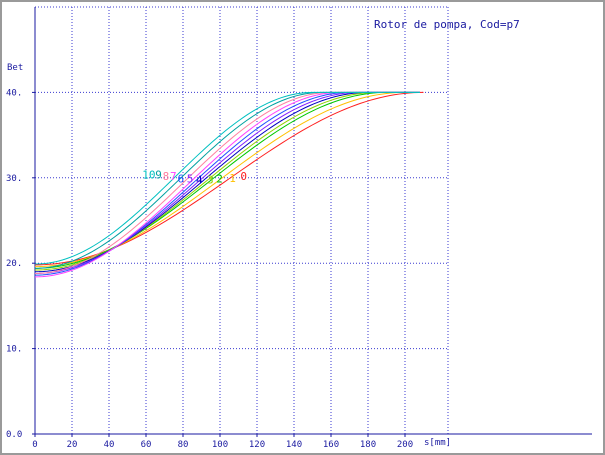 The height and width of the screenshot is (455, 605). Describe the element at coordinates (34, 445) in the screenshot. I see `x-tick-label-0: 0` at that location.